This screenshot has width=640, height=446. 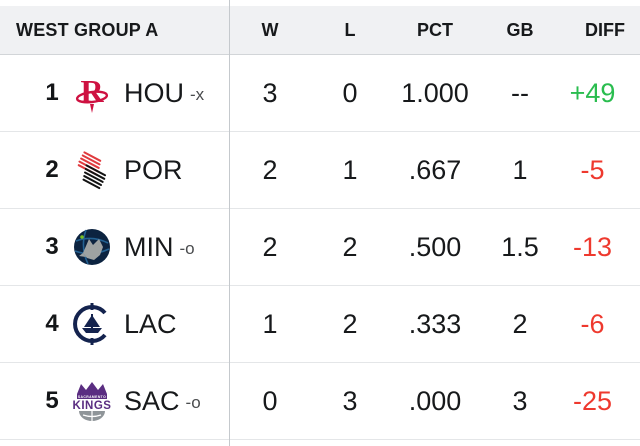 I want to click on team-cell: 2, so click(x=115, y=170).